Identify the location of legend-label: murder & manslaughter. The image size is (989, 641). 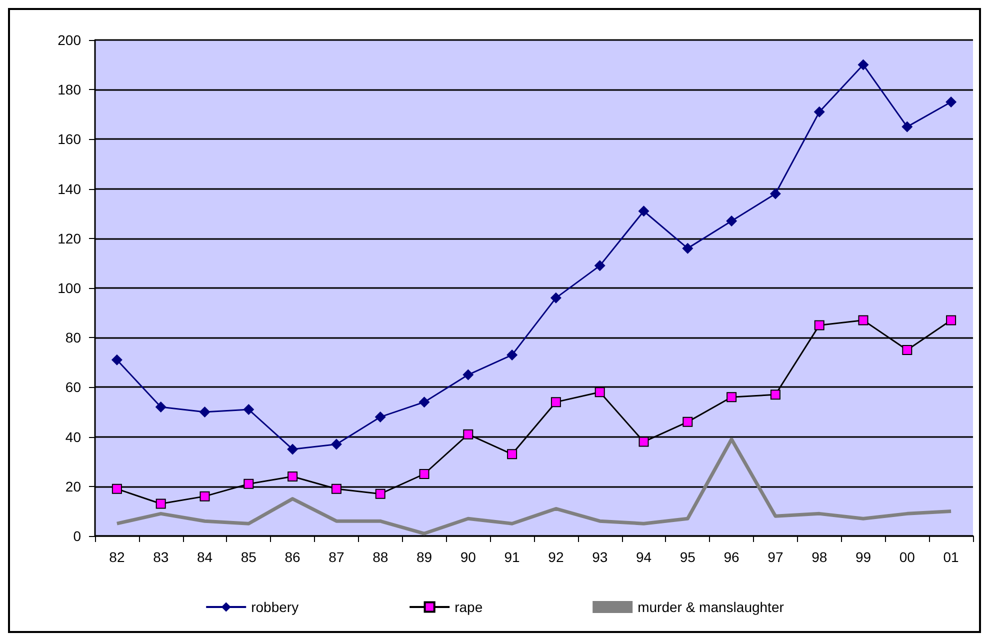
(711, 607).